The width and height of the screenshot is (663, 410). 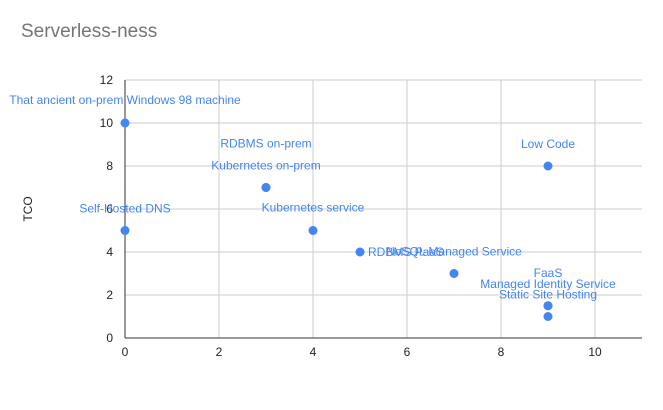 What do you see at coordinates (125, 100) in the screenshot?
I see `data-label-0: That ancient on-prem Windows 98 machine` at bounding box center [125, 100].